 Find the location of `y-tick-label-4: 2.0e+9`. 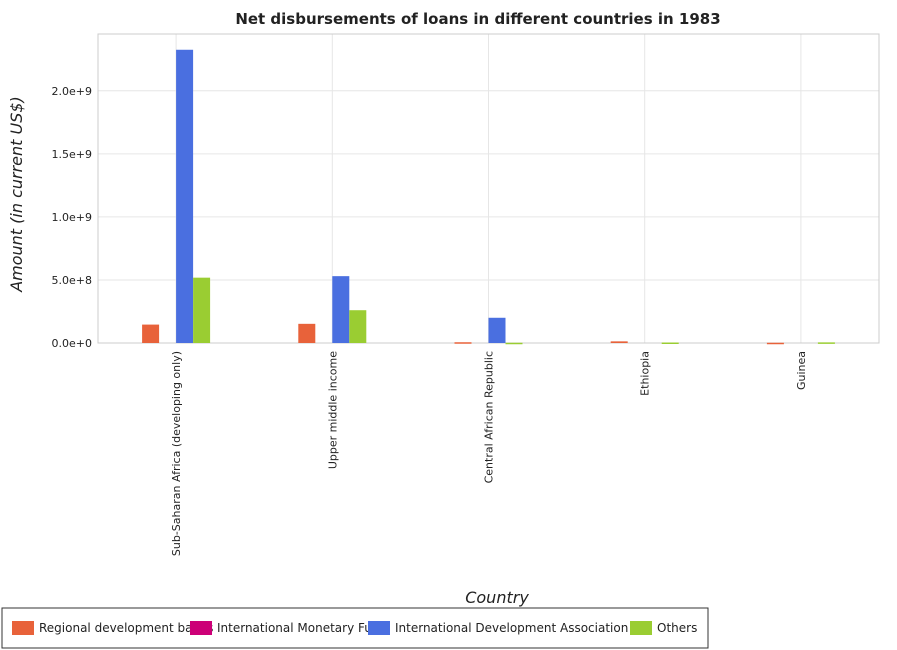

y-tick-label-4: 2.0e+9 is located at coordinates (72, 91).